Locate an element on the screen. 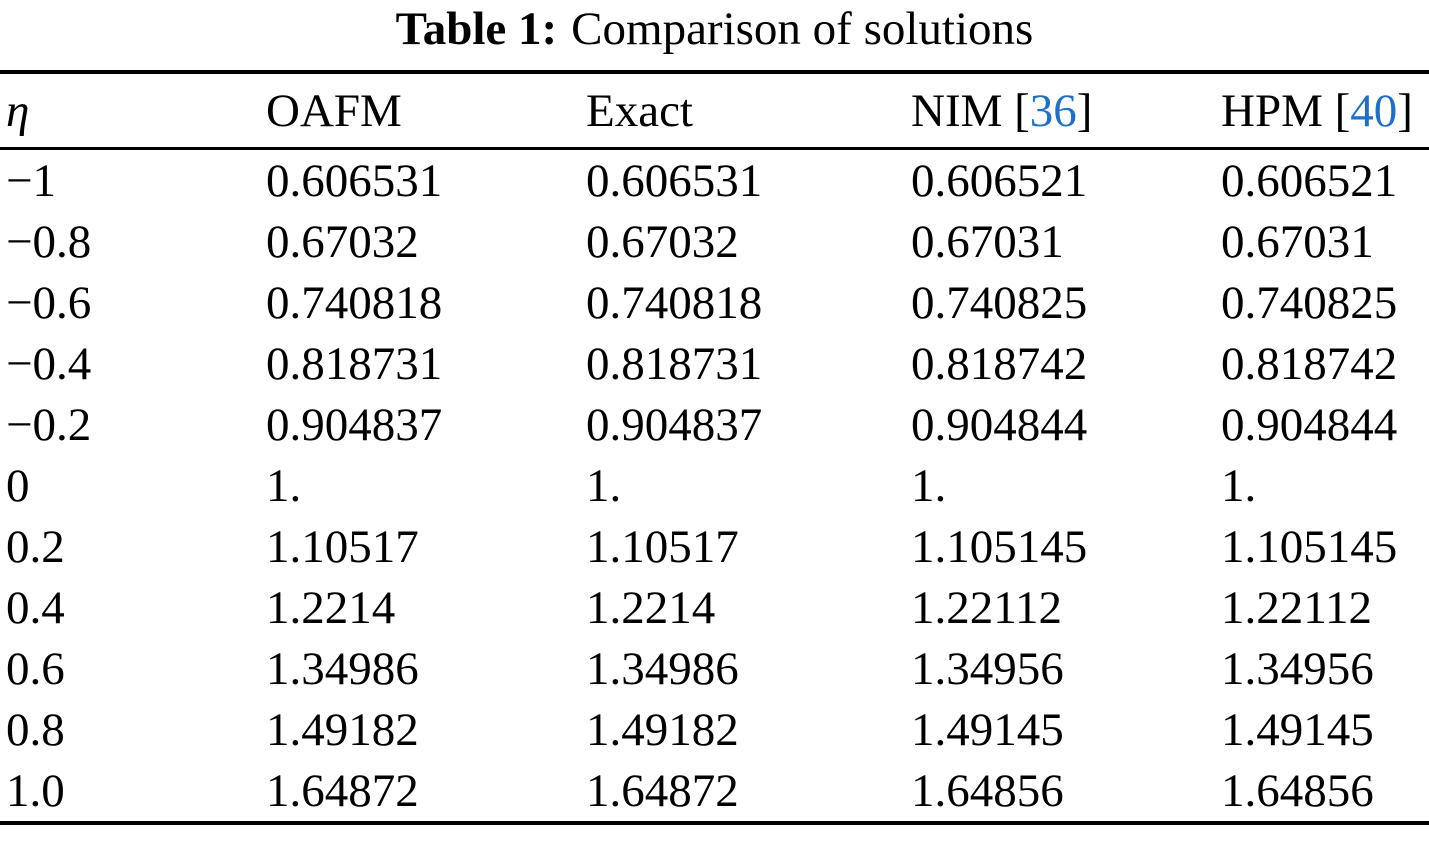 The image size is (1429, 842). table-cell: −0.2 is located at coordinates (49, 424).